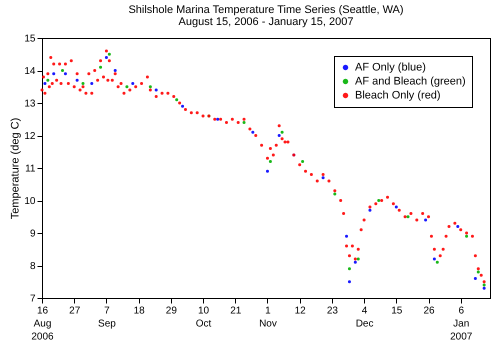  What do you see at coordinates (204, 318) in the screenshot?
I see `x-tick-label: 10 Oct` at bounding box center [204, 318].